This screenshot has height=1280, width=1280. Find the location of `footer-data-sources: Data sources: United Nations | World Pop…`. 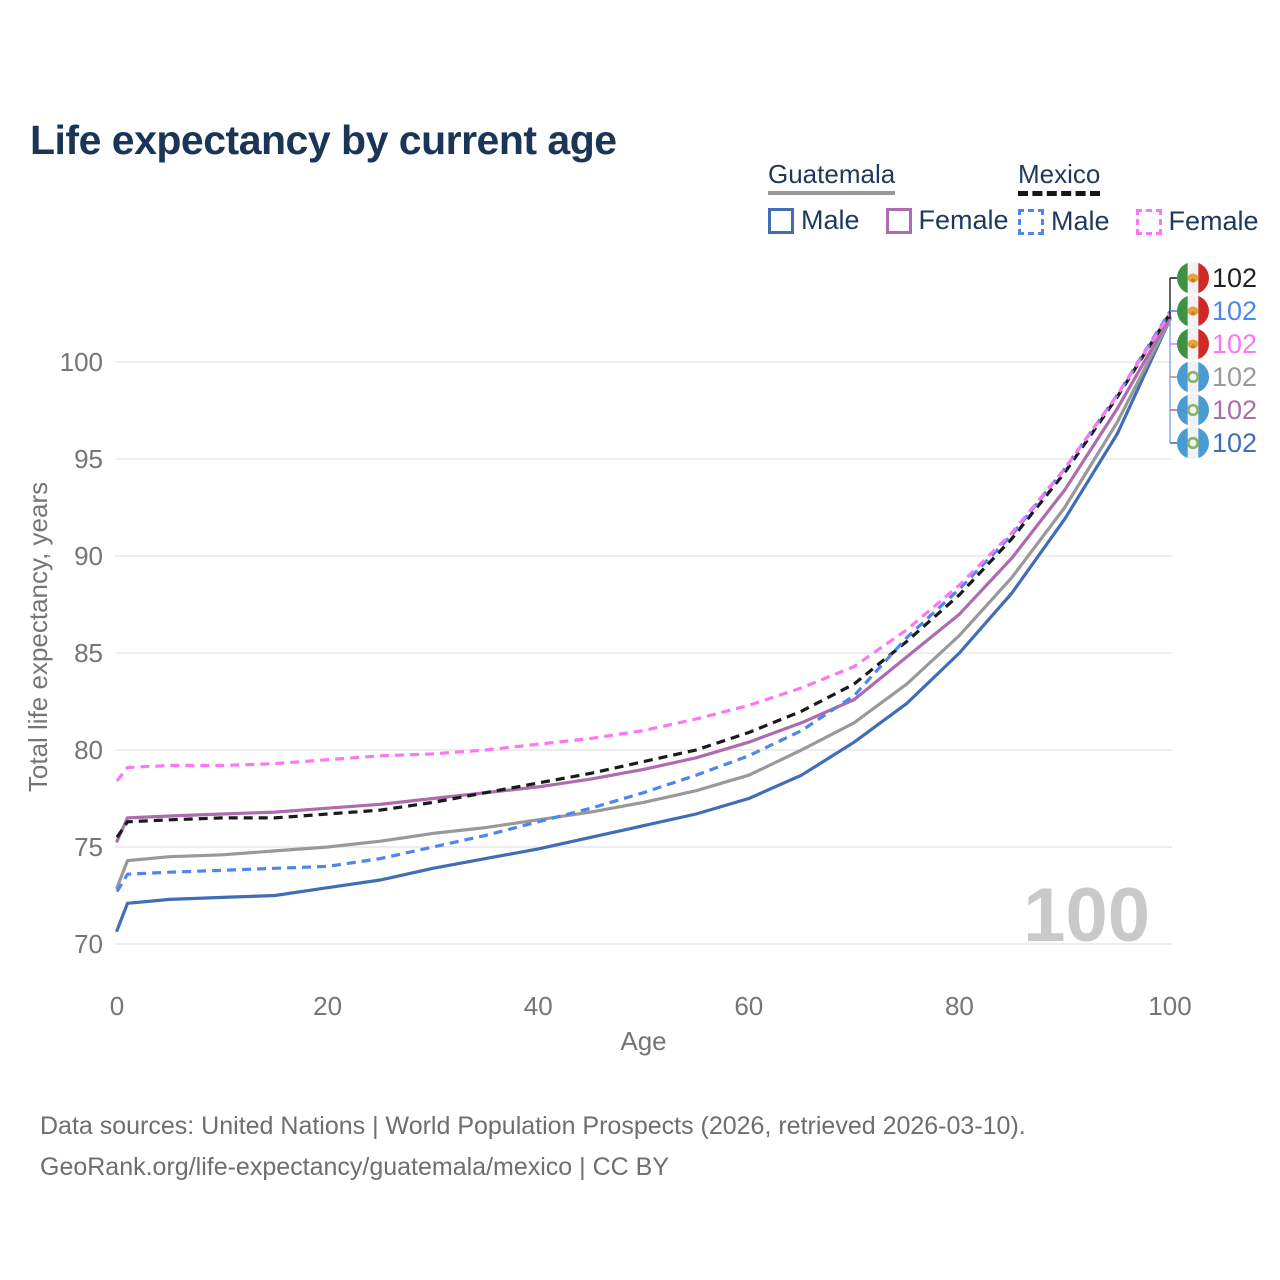

footer-data-sources: Data sources: United Nations | World Pop… is located at coordinates (533, 1126).